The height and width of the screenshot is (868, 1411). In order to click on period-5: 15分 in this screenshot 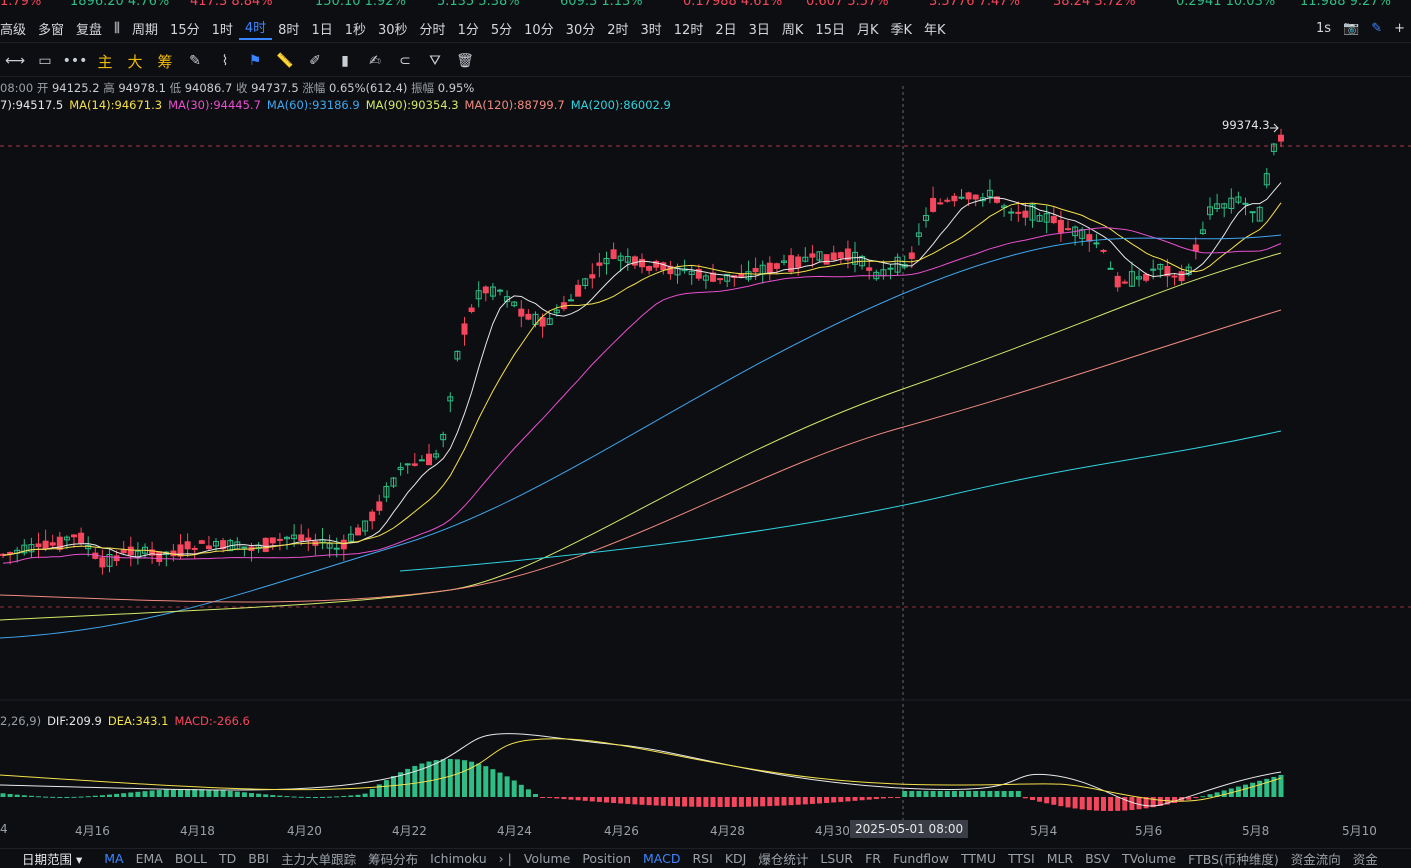, I will do `click(185, 30)`.